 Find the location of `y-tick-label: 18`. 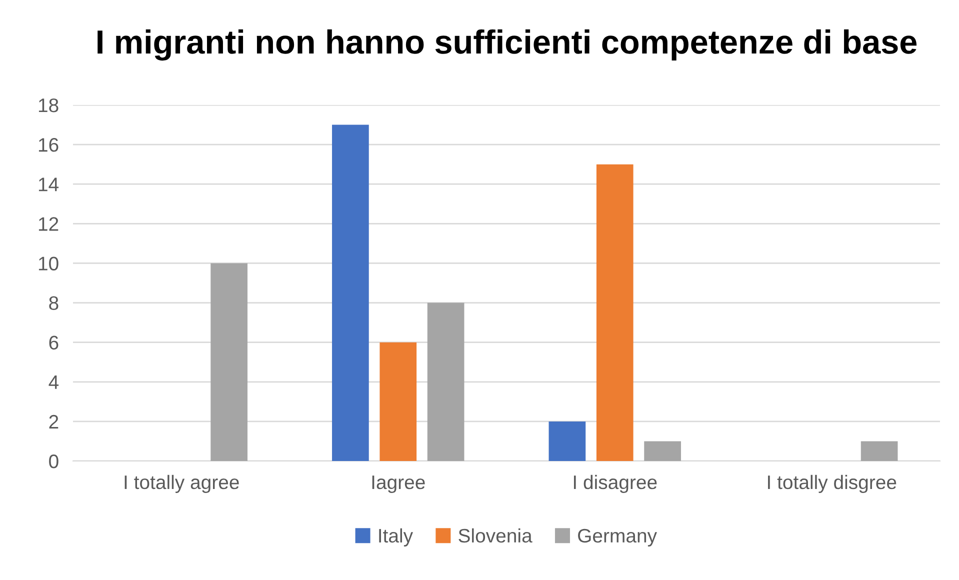

y-tick-label: 18 is located at coordinates (48, 105).